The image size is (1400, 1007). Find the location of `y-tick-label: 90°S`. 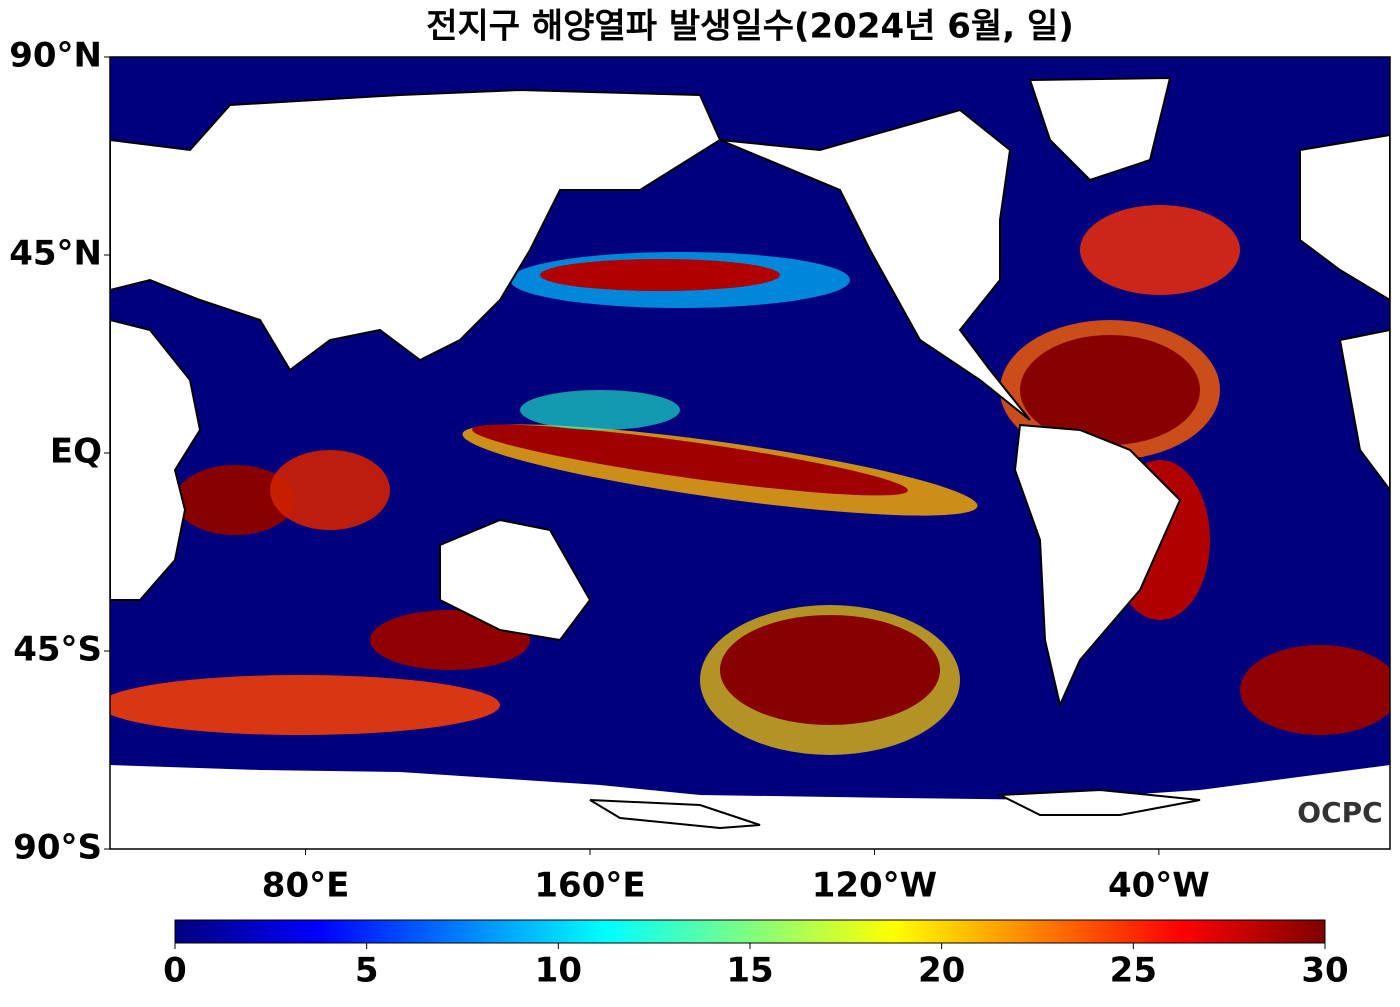

y-tick-label: 90°S is located at coordinates (57, 848).